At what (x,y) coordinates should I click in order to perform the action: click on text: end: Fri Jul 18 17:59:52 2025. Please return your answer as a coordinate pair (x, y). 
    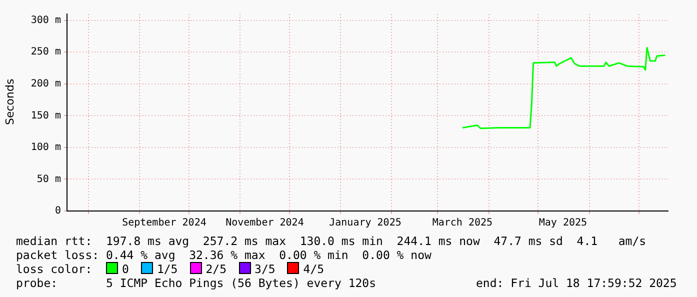
    Looking at the image, I should click on (576, 283).